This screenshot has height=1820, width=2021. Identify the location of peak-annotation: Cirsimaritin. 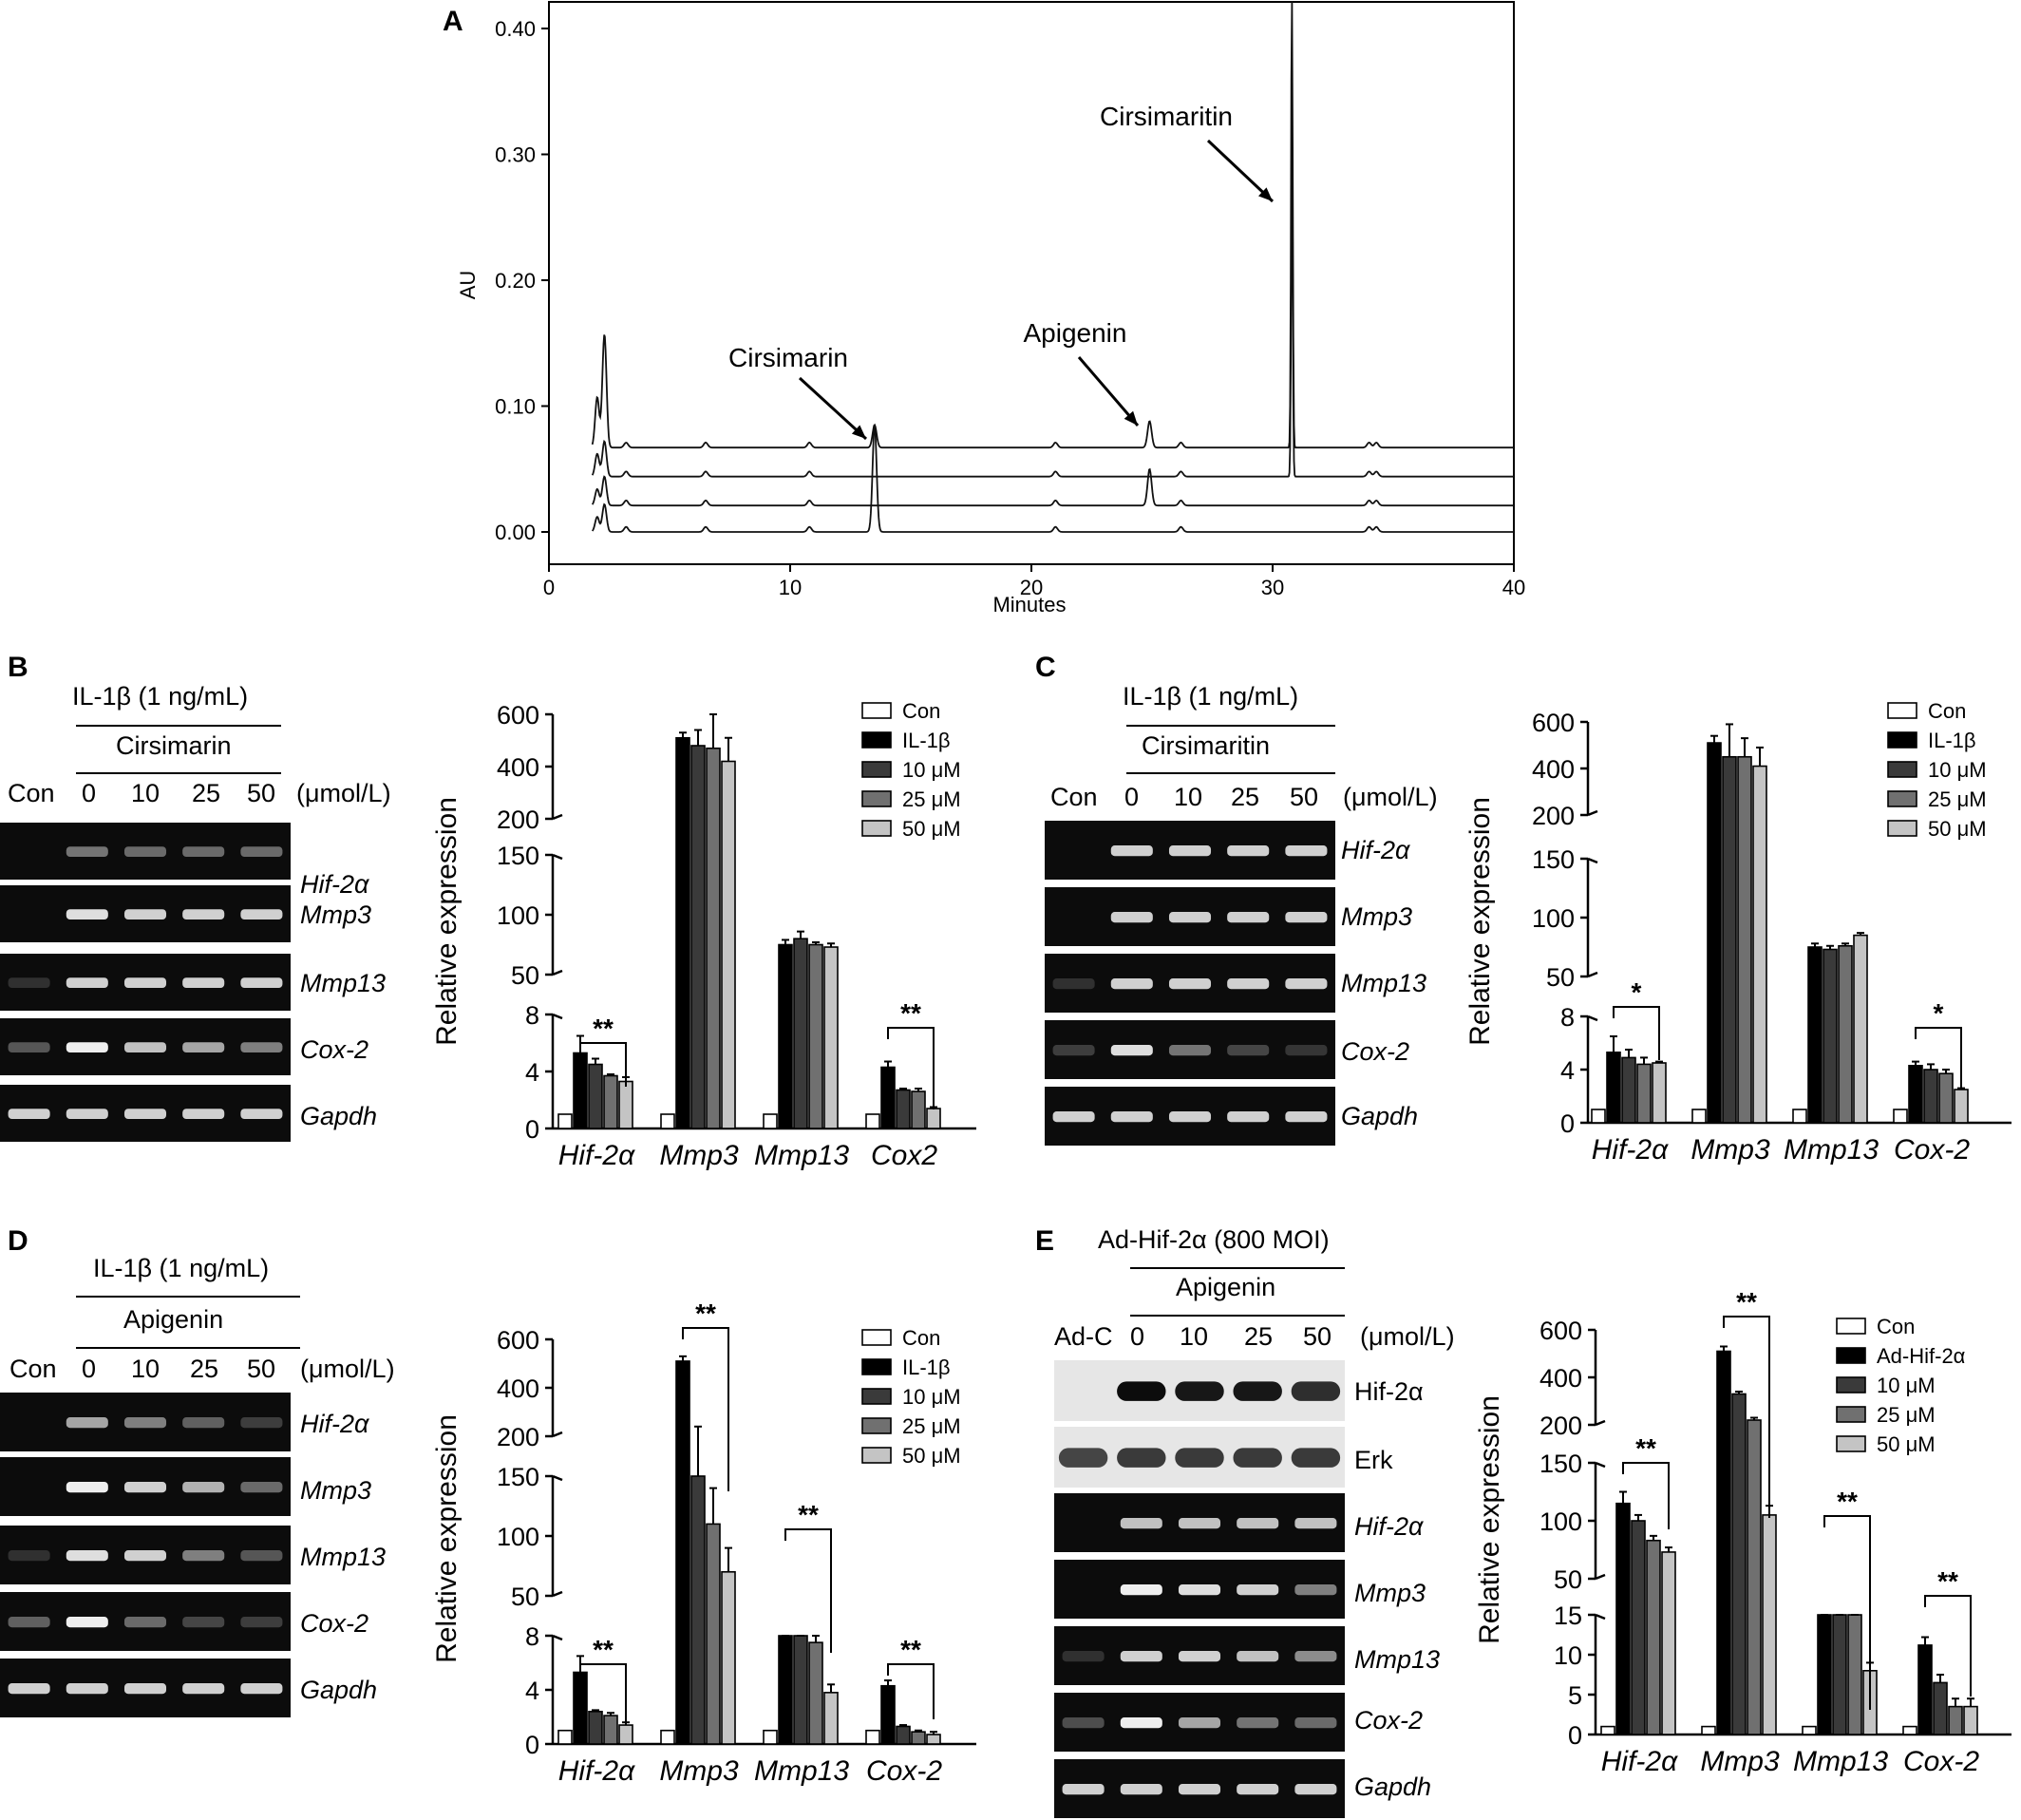
(1166, 116).